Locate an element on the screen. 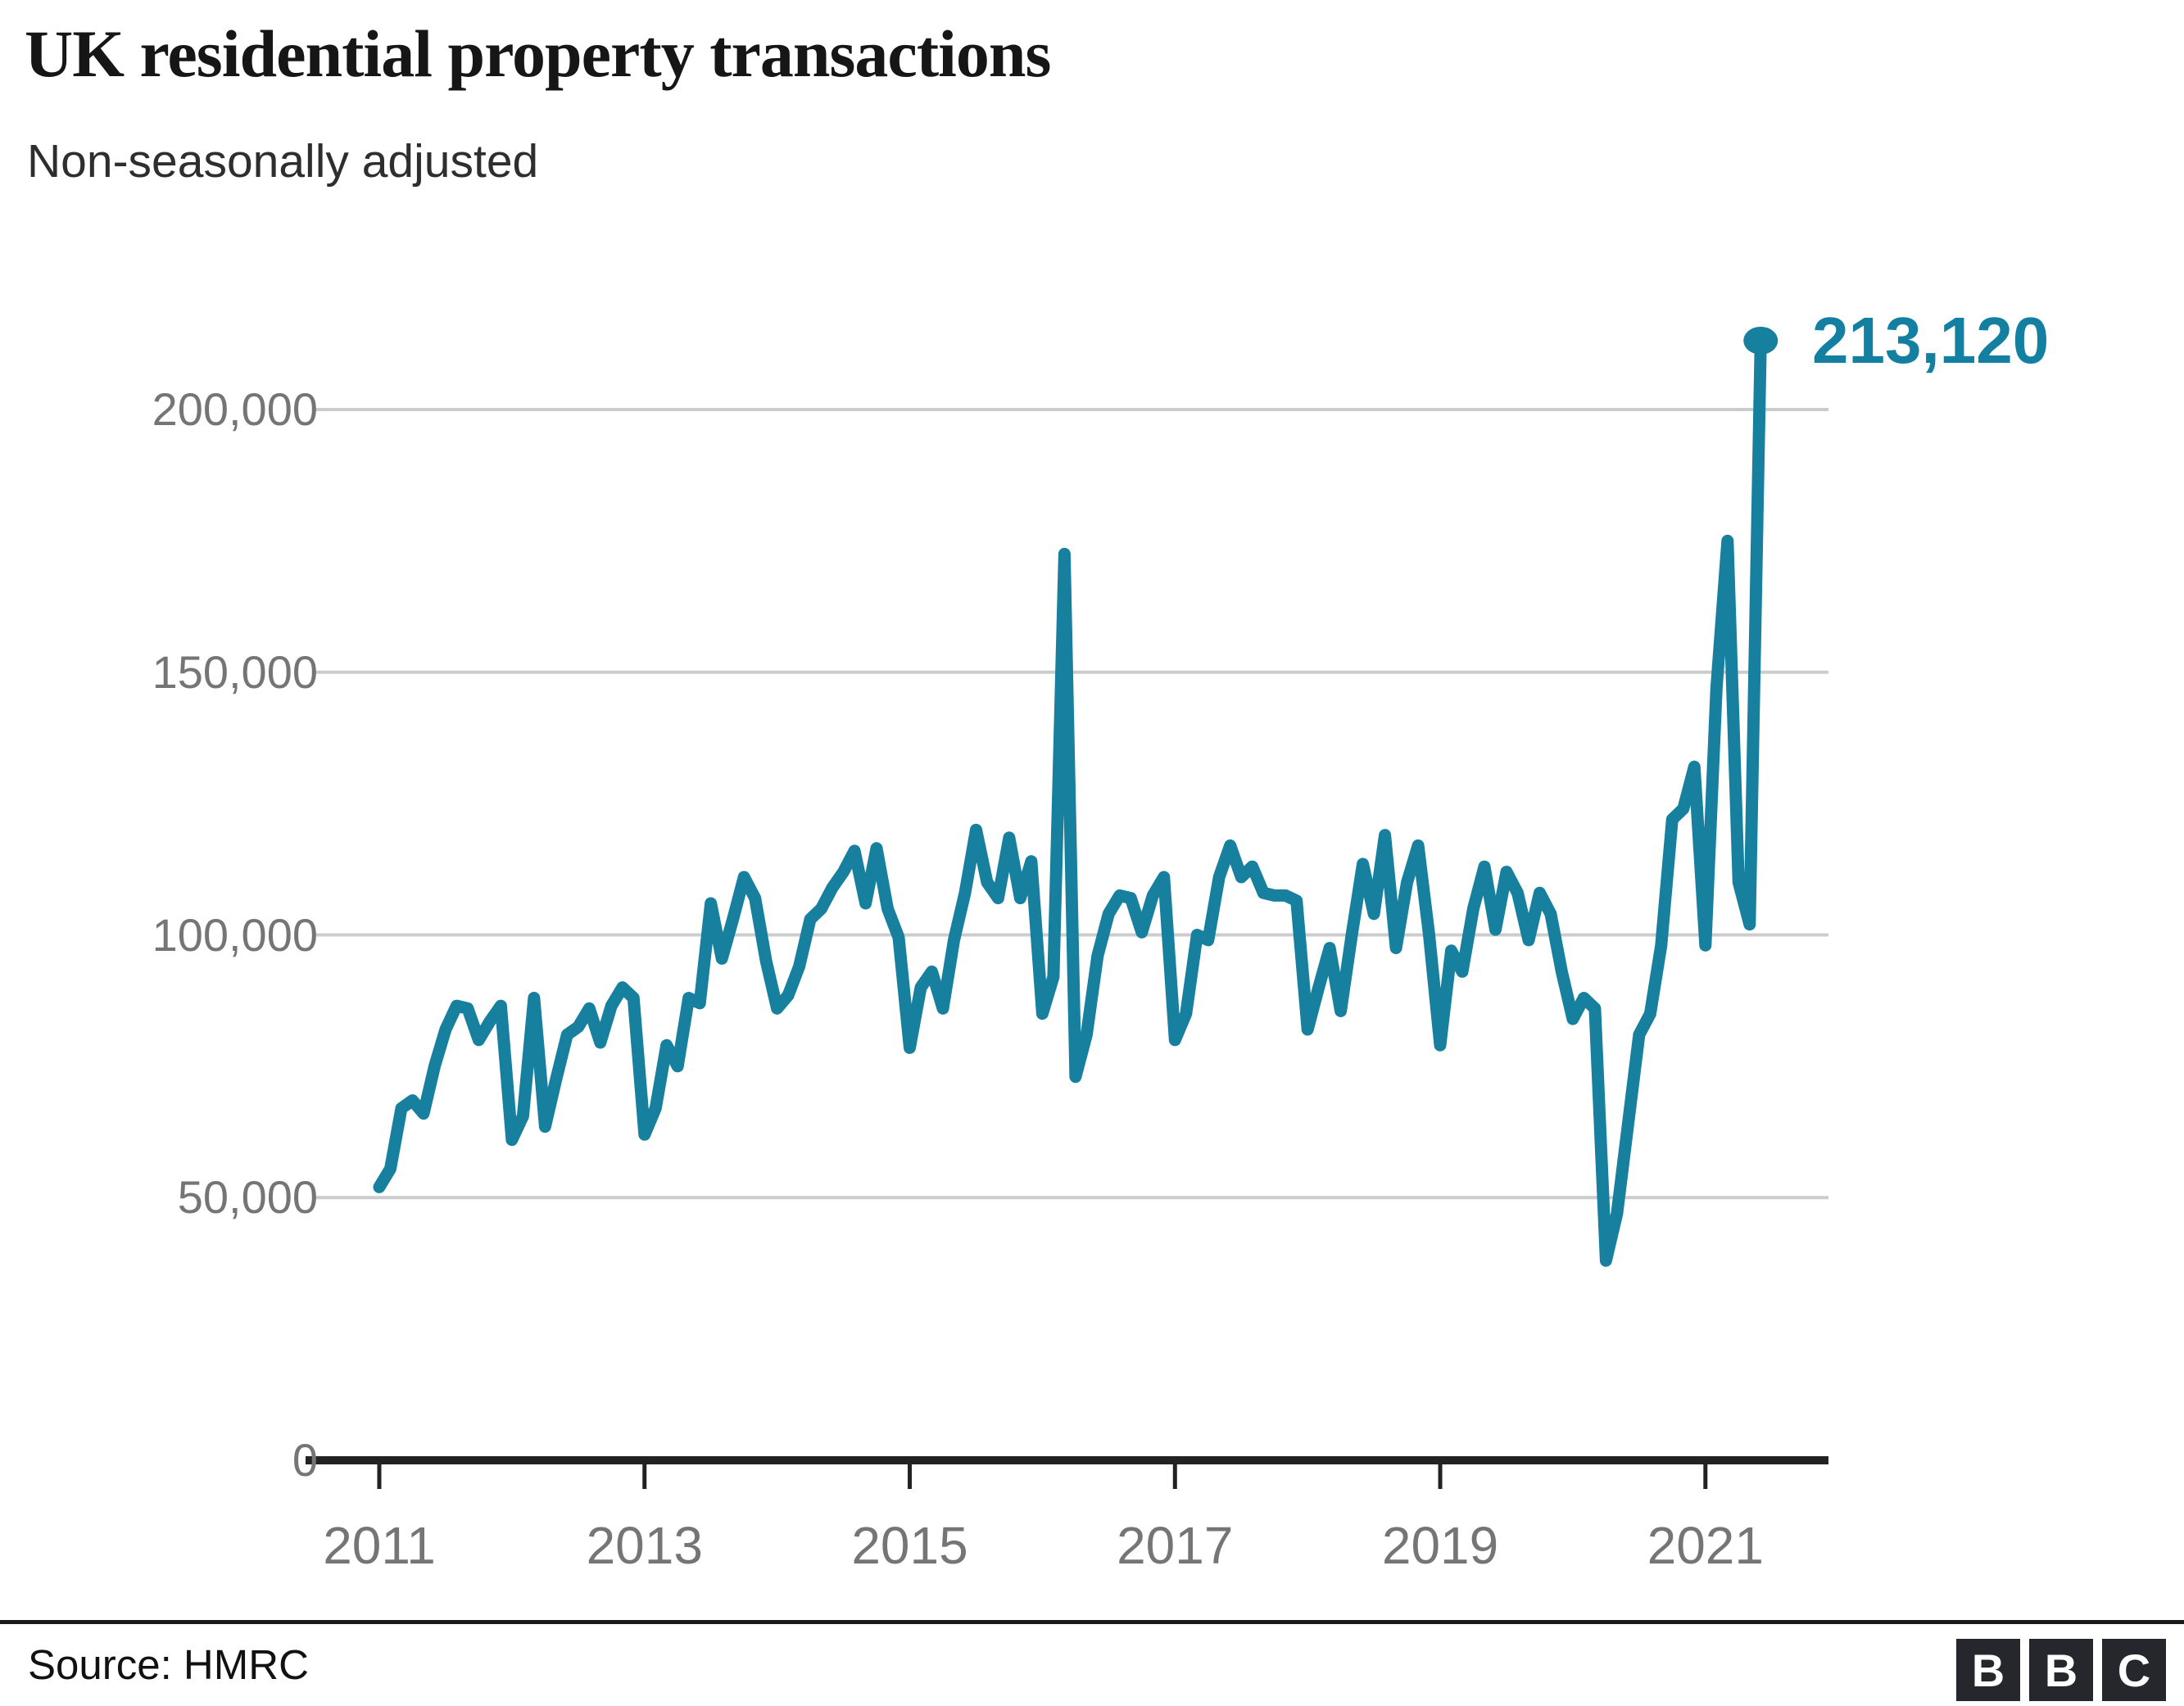 The width and height of the screenshot is (2184, 1706). y-axis-label: 0 is located at coordinates (305, 1460).